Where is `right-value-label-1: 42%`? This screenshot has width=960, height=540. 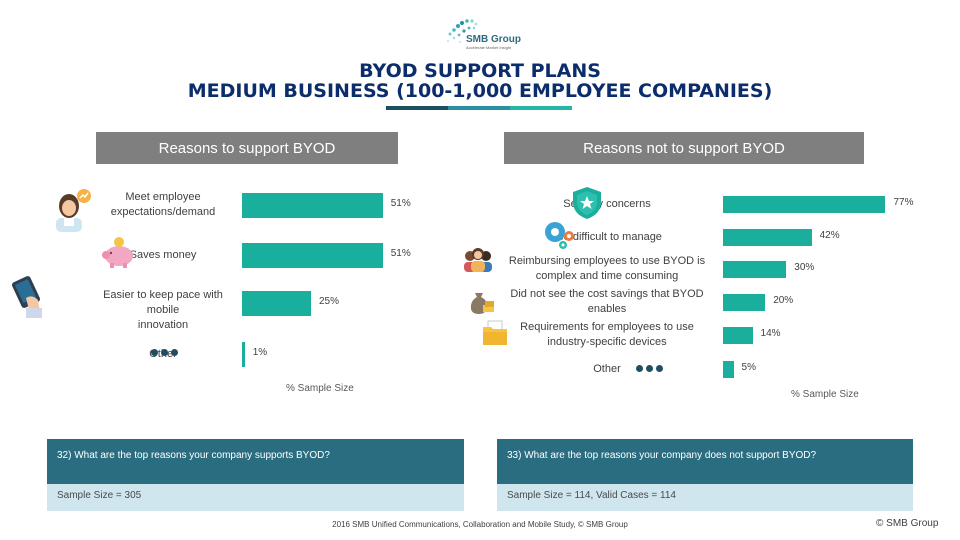
right-value-label-1: 42% is located at coordinates (829, 235).